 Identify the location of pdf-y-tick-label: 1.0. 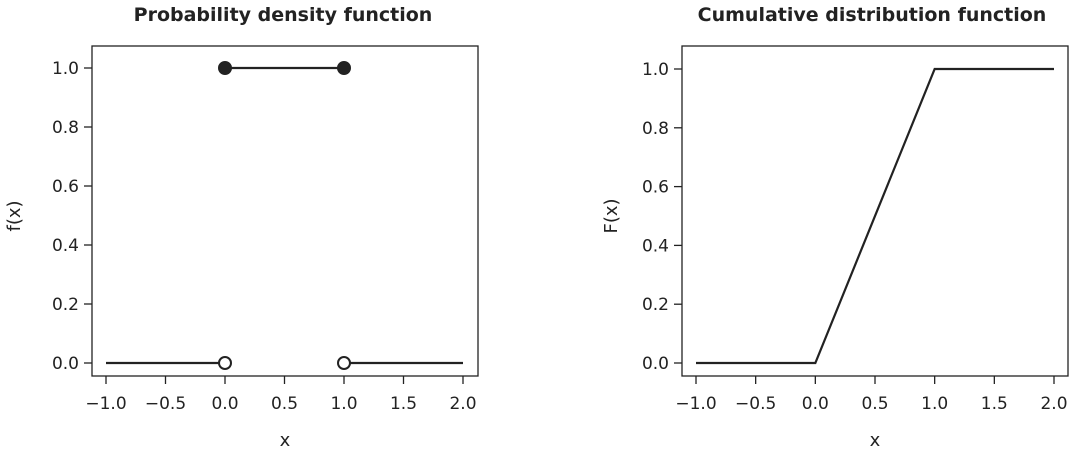
(65, 69).